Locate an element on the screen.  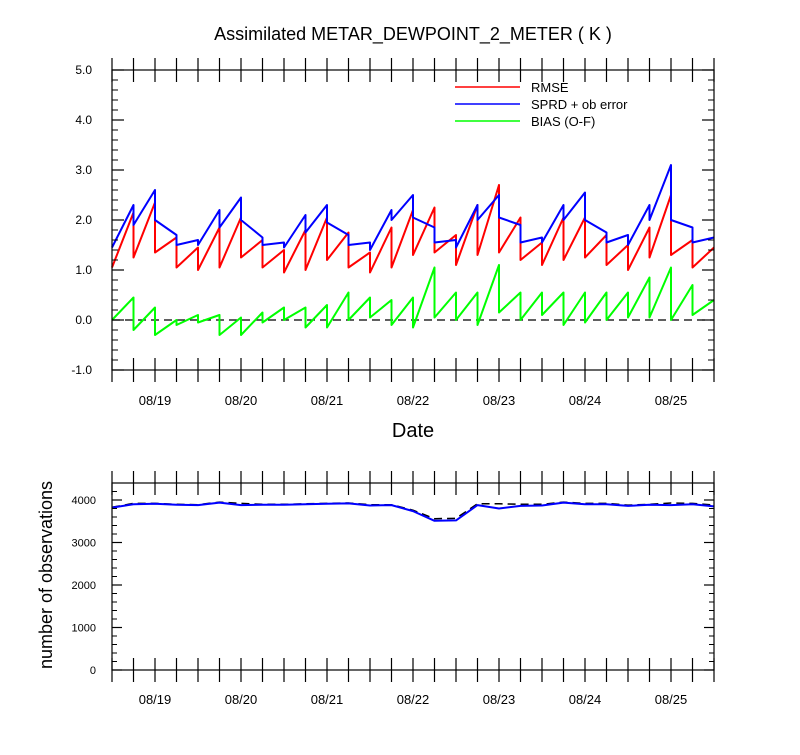
bottom-plot-area is located at coordinates (413, 511).